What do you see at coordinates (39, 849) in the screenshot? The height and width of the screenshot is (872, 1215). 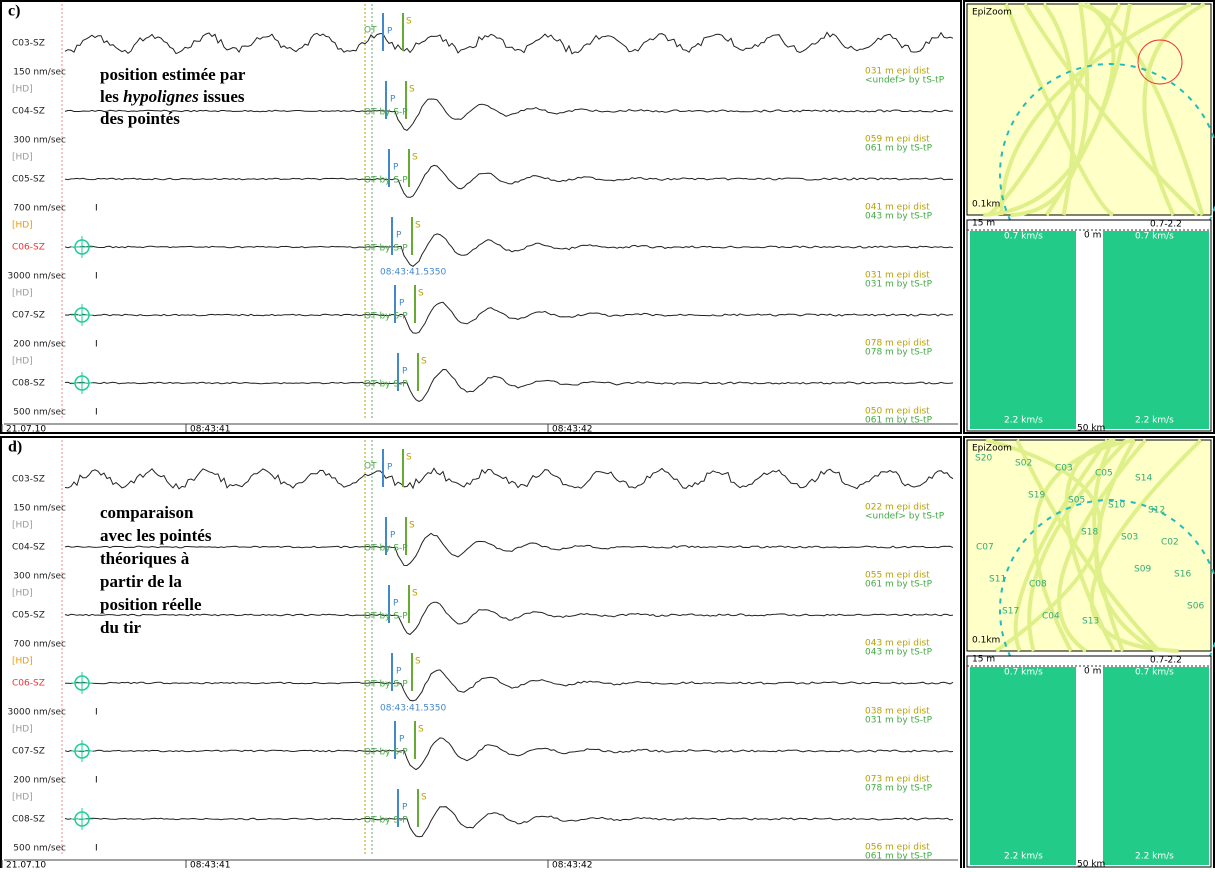 I see `scale-label: 500 nm/sec` at bounding box center [39, 849].